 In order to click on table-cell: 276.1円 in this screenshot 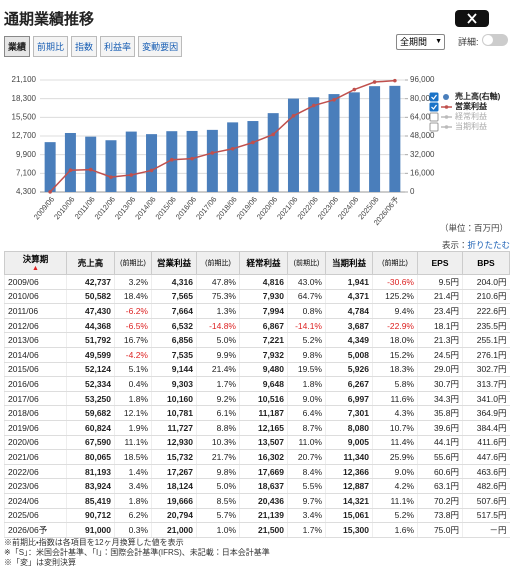, I will do `click(486, 355)`.